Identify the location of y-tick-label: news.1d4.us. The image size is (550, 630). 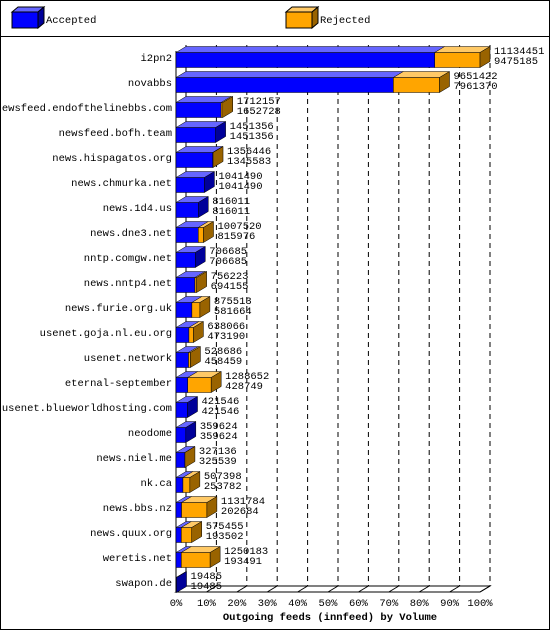
(137, 209).